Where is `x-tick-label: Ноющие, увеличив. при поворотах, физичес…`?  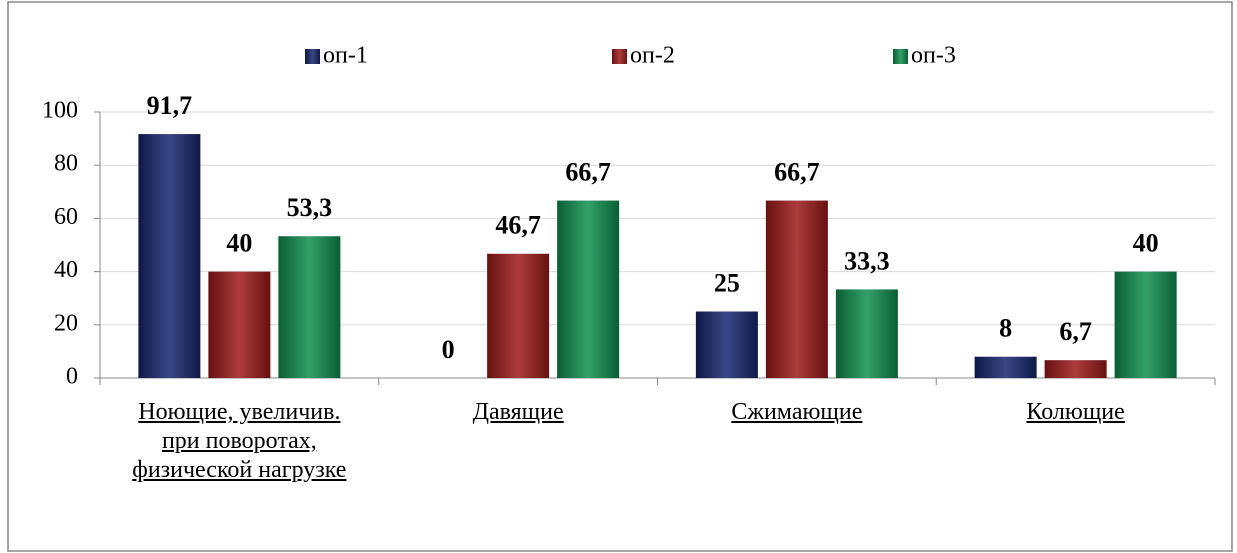 x-tick-label: Ноющие, увеличив. при поворотах, физичес… is located at coordinates (239, 441).